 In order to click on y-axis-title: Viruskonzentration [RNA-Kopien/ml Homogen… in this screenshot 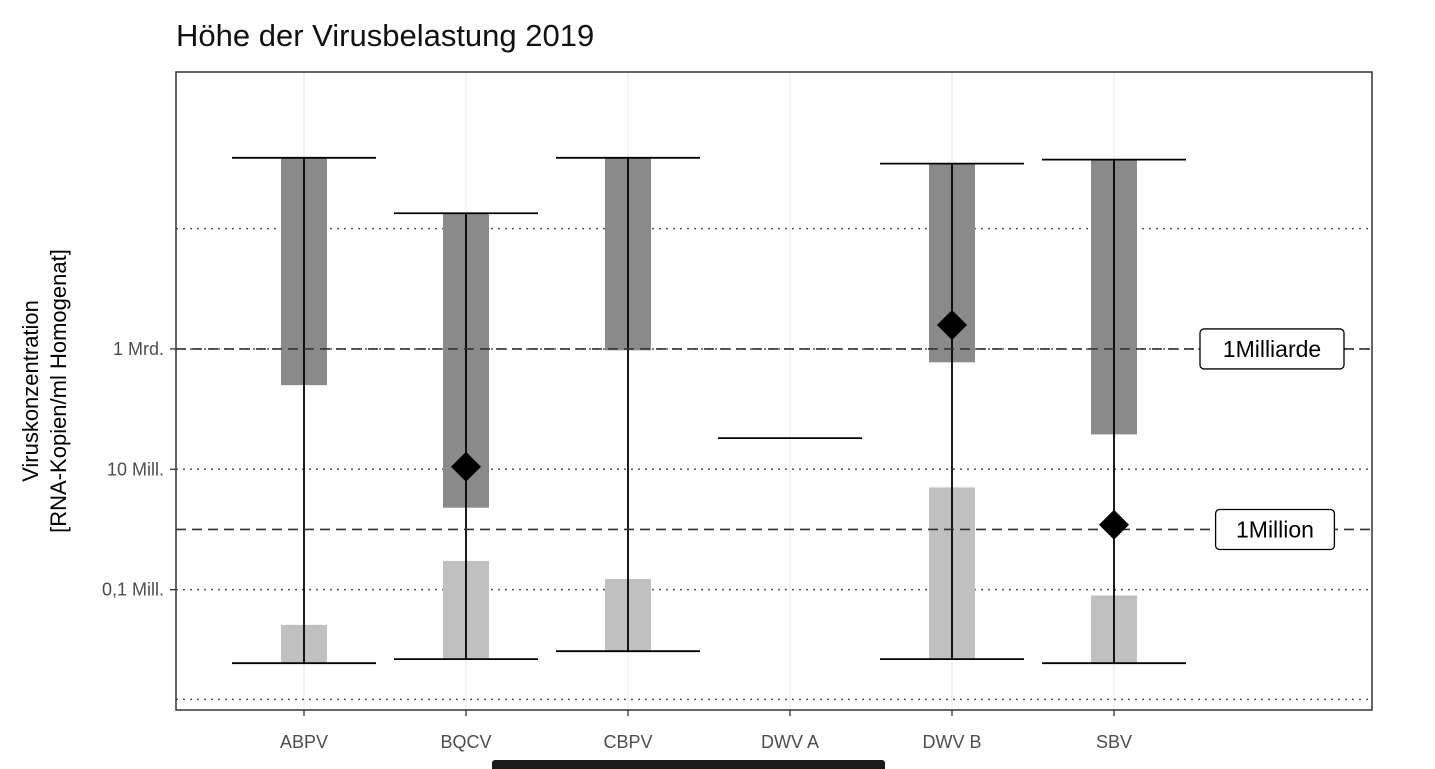, I will do `click(44, 391)`.